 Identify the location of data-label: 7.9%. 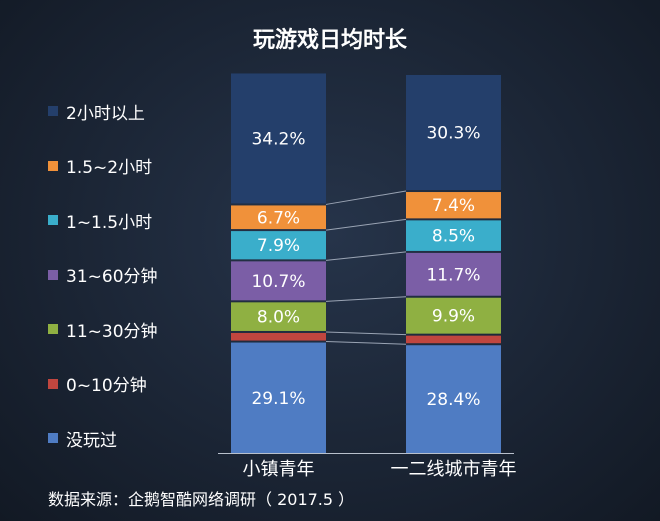
(278, 246).